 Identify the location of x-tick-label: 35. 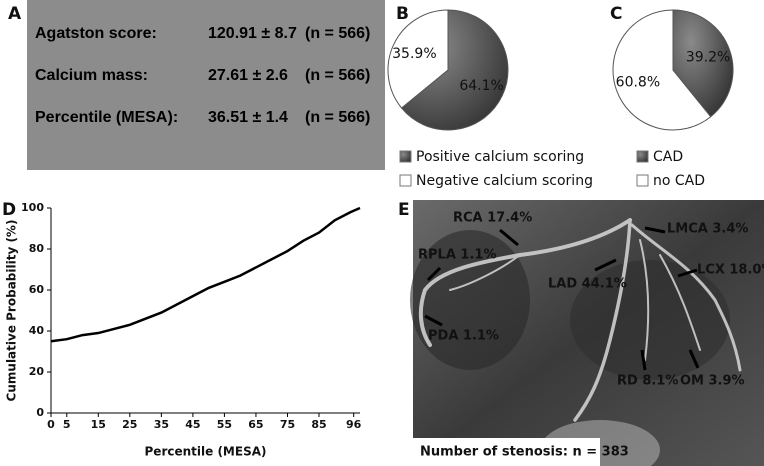
(161, 424).